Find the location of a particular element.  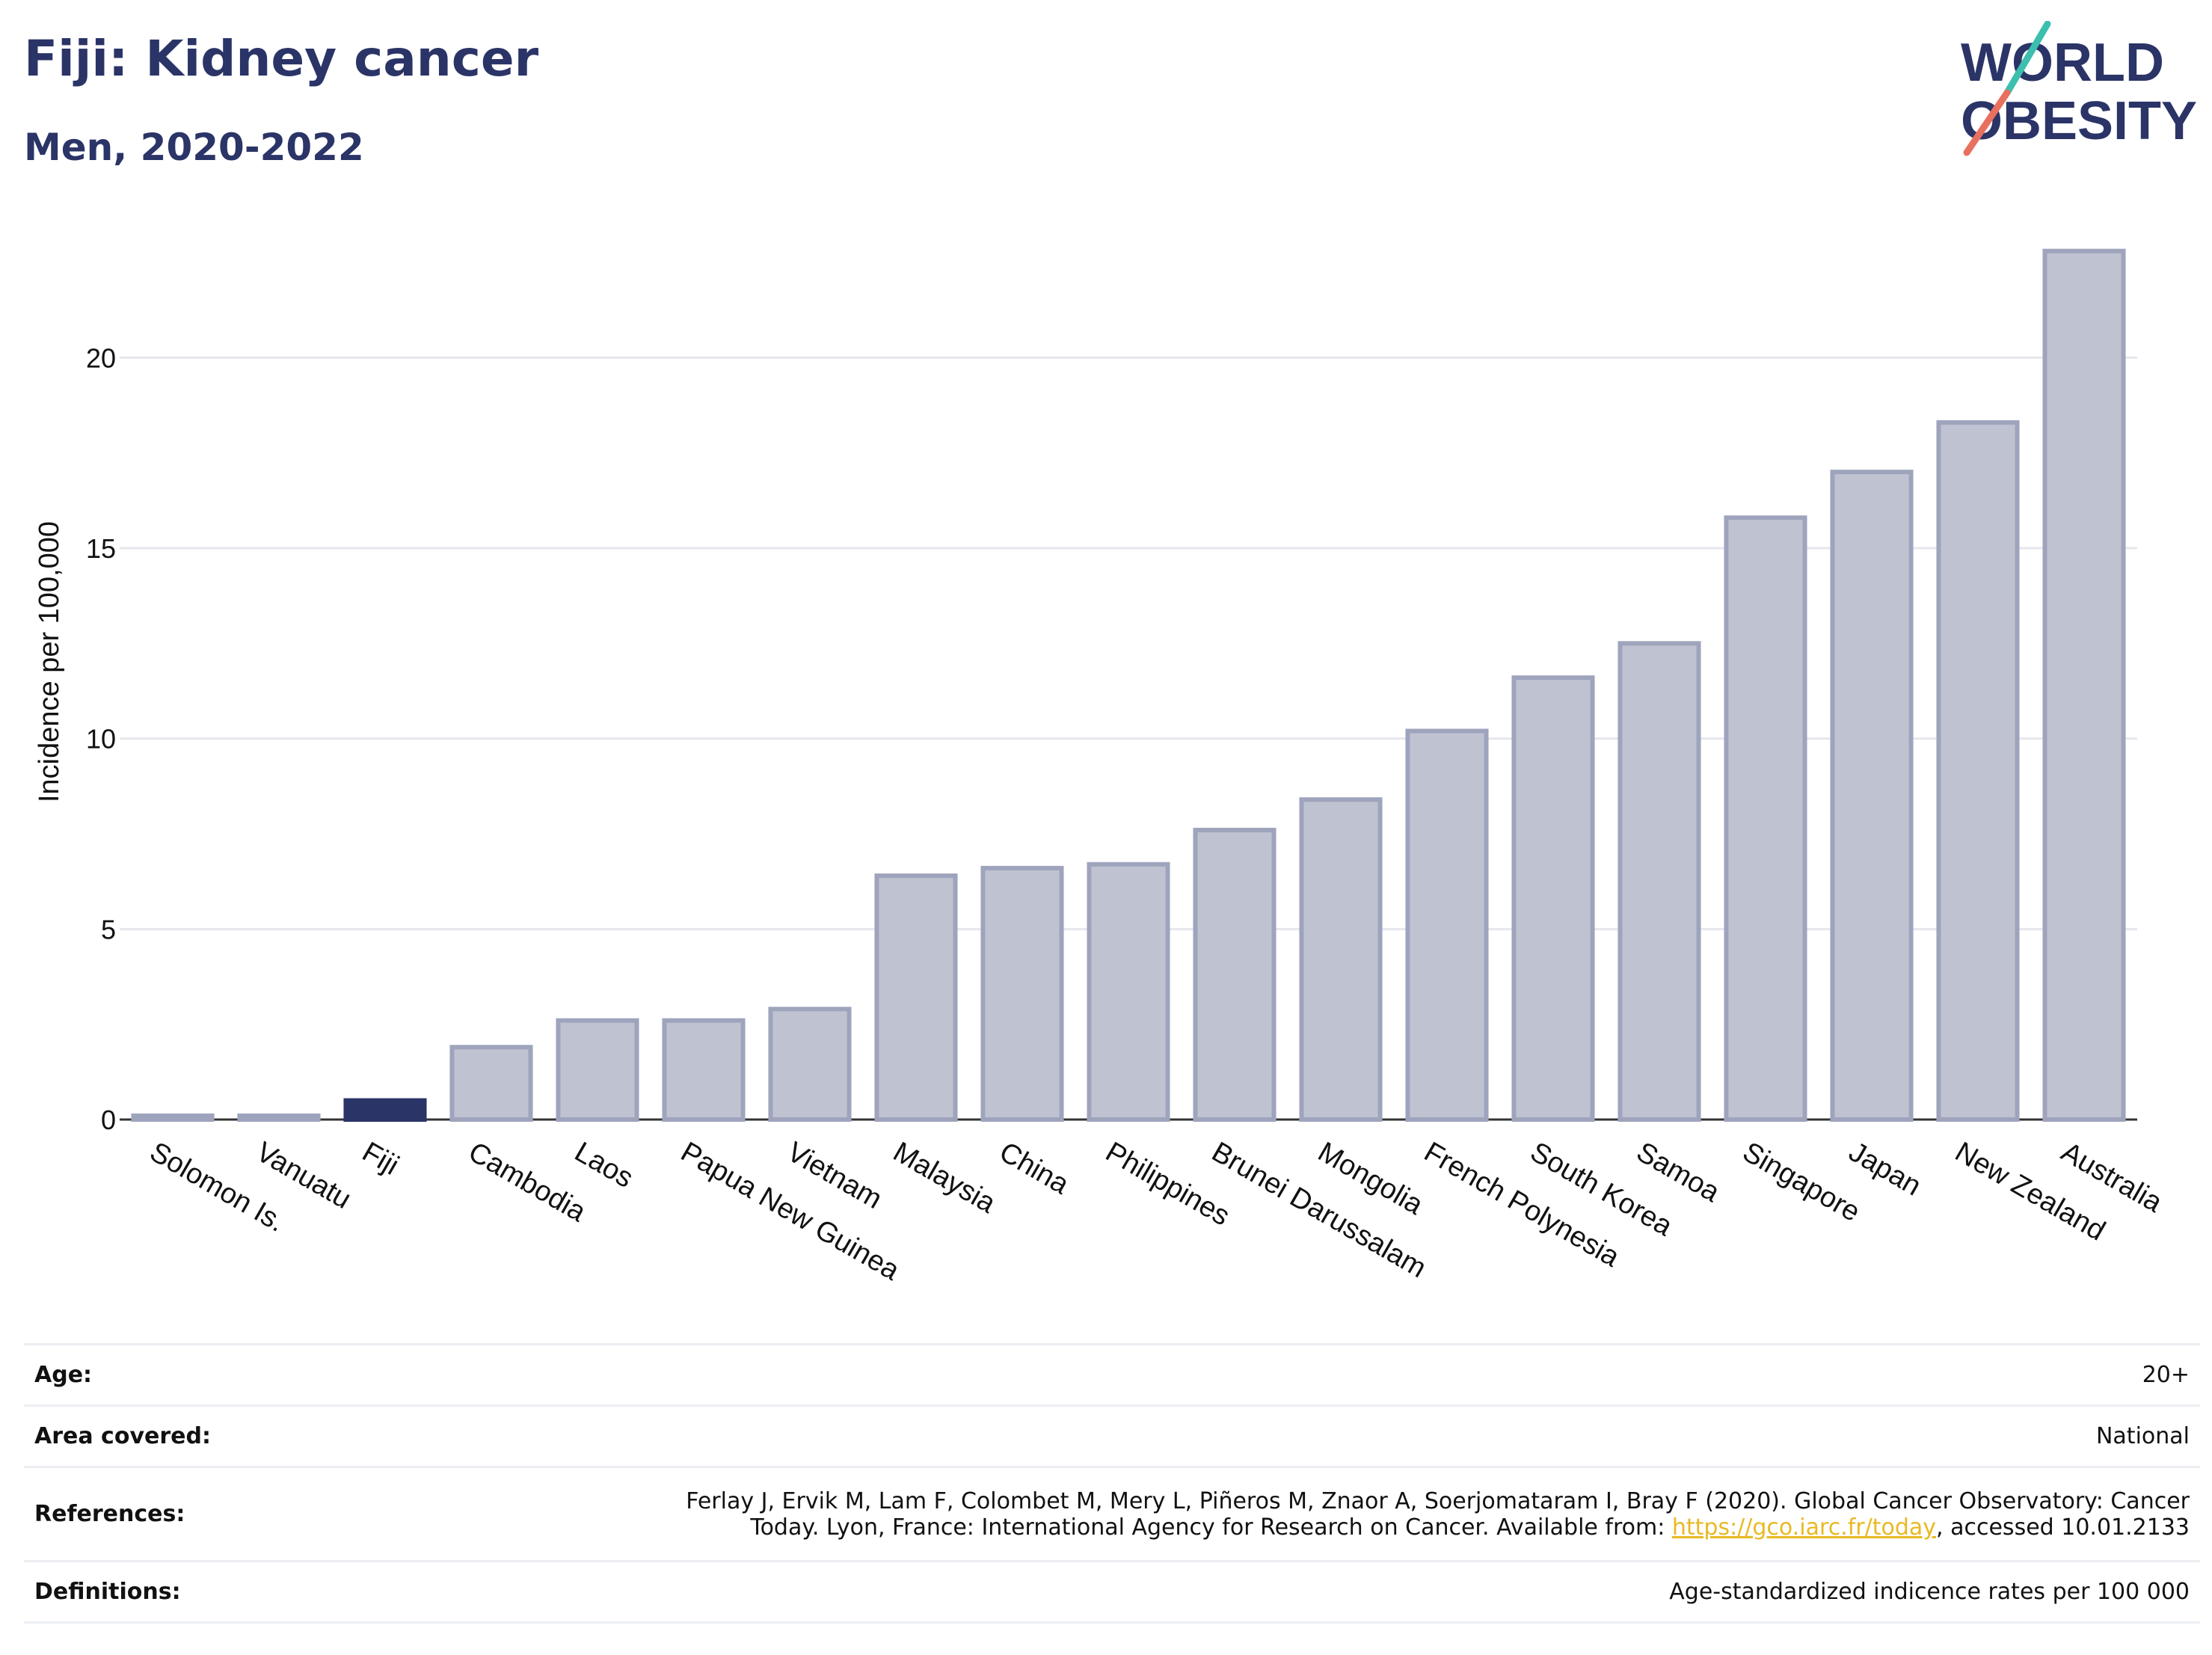

y-axis-label: Incidence per 100,000 is located at coordinates (49, 661).